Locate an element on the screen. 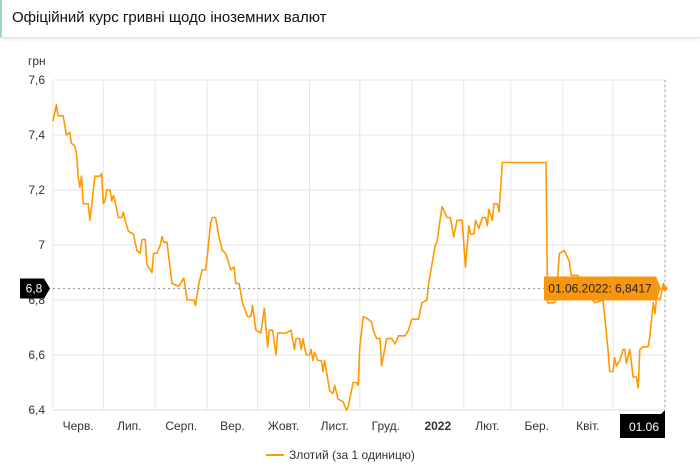 This screenshot has width=700, height=469. y-tick-label: 7,6 is located at coordinates (36, 80).